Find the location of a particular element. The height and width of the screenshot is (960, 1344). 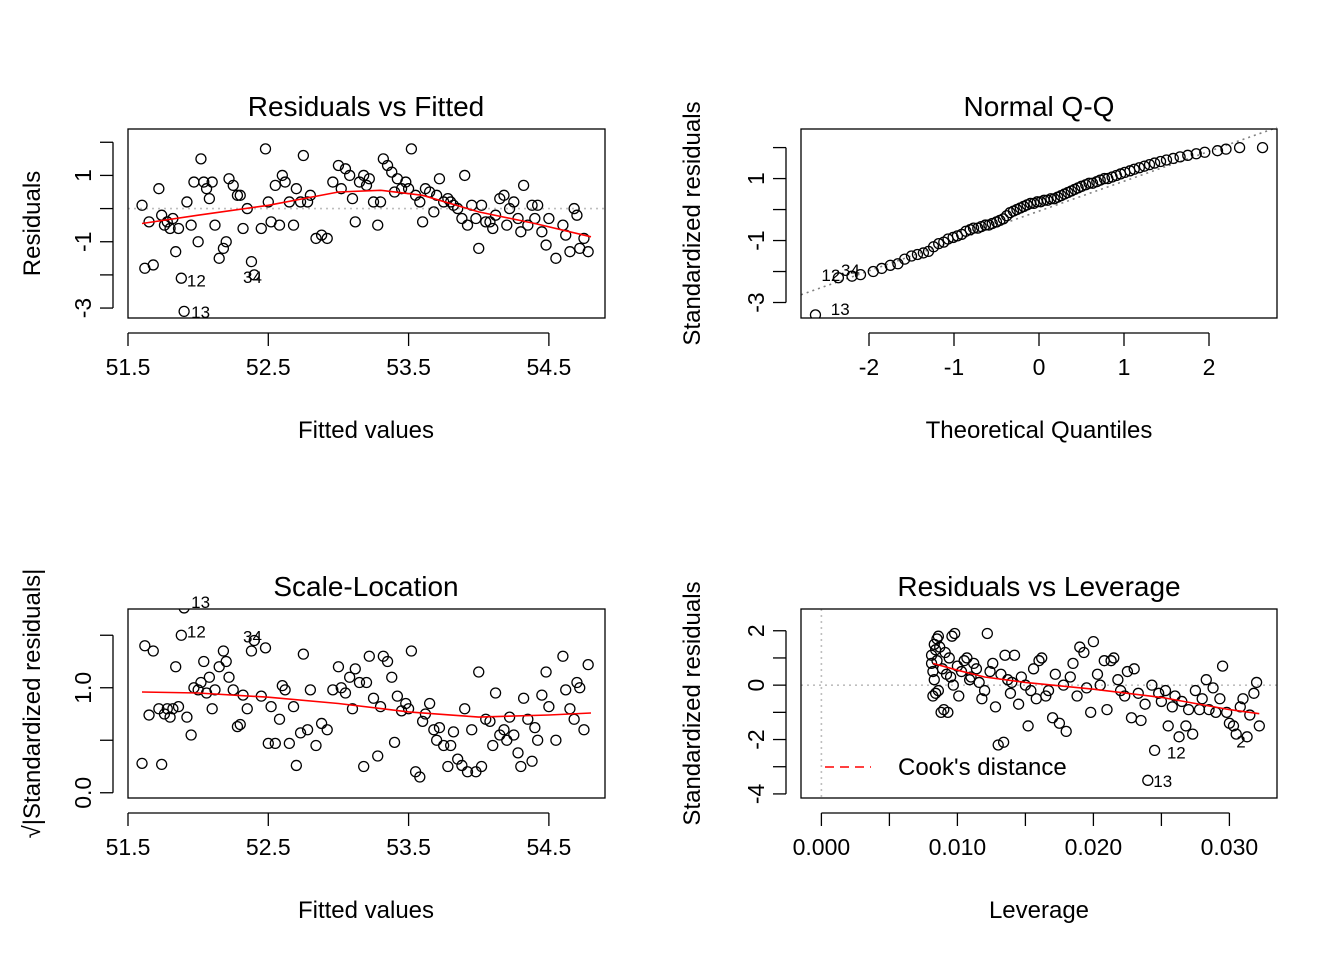

x-tick-label: 1 is located at coordinates (1124, 367).